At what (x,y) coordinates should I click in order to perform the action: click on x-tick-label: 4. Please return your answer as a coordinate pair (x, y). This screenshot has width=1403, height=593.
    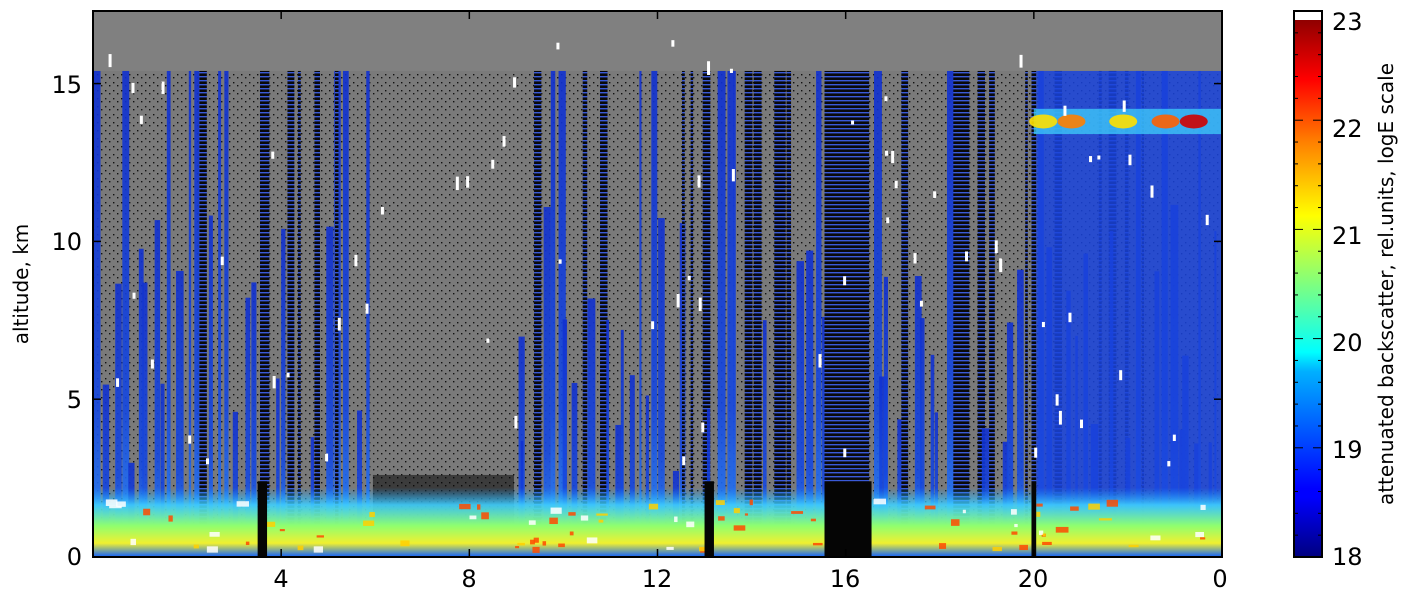
    Looking at the image, I should click on (280, 579).